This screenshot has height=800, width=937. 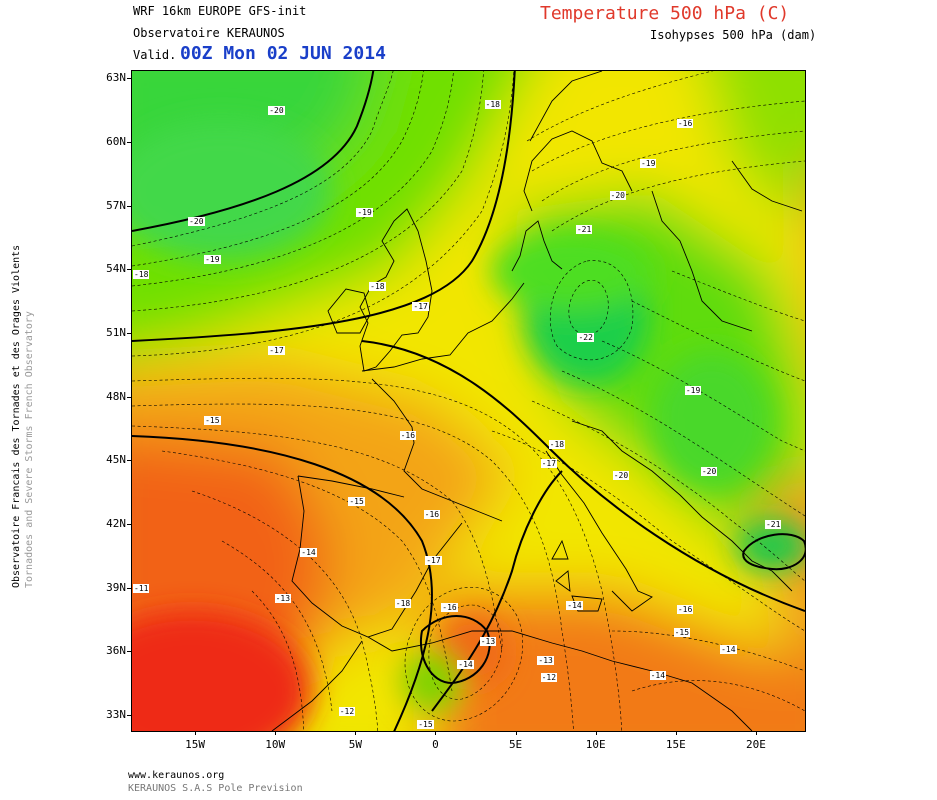 What do you see at coordinates (176, 775) in the screenshot?
I see `footer-url: www.keraunos.org` at bounding box center [176, 775].